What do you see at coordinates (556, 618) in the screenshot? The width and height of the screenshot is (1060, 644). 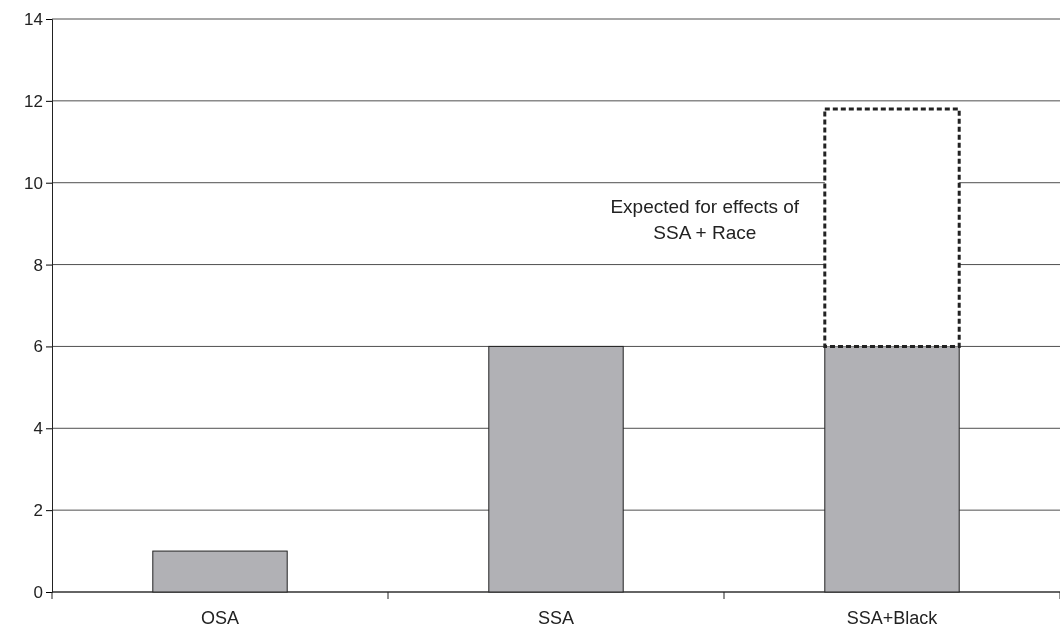 I see `x-tick-label: SSA` at bounding box center [556, 618].